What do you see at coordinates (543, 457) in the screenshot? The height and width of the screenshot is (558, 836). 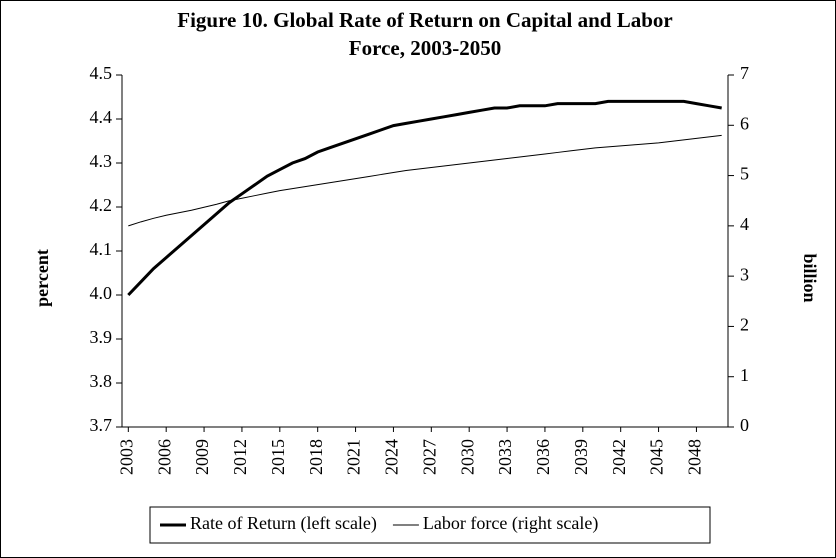 I see `x-tick-label: 2036` at bounding box center [543, 457].